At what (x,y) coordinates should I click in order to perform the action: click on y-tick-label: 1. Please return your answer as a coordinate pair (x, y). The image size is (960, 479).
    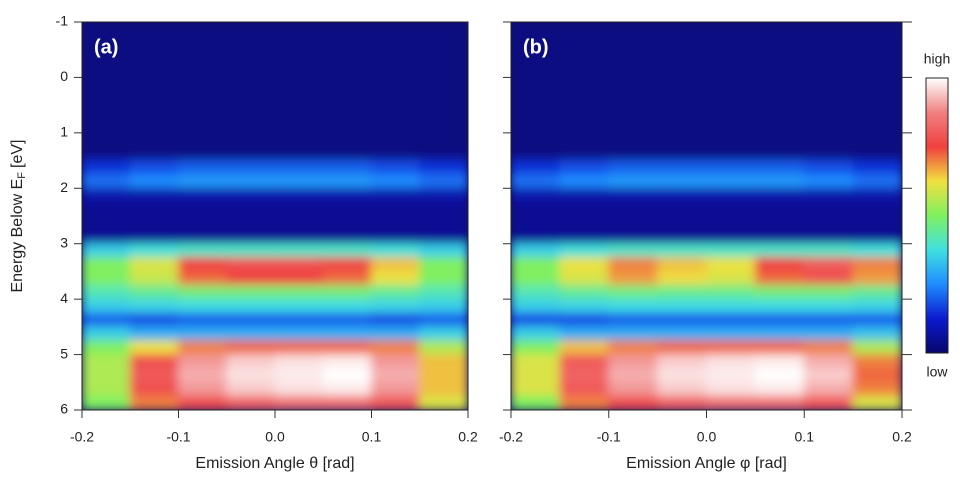
    Looking at the image, I should click on (64, 132).